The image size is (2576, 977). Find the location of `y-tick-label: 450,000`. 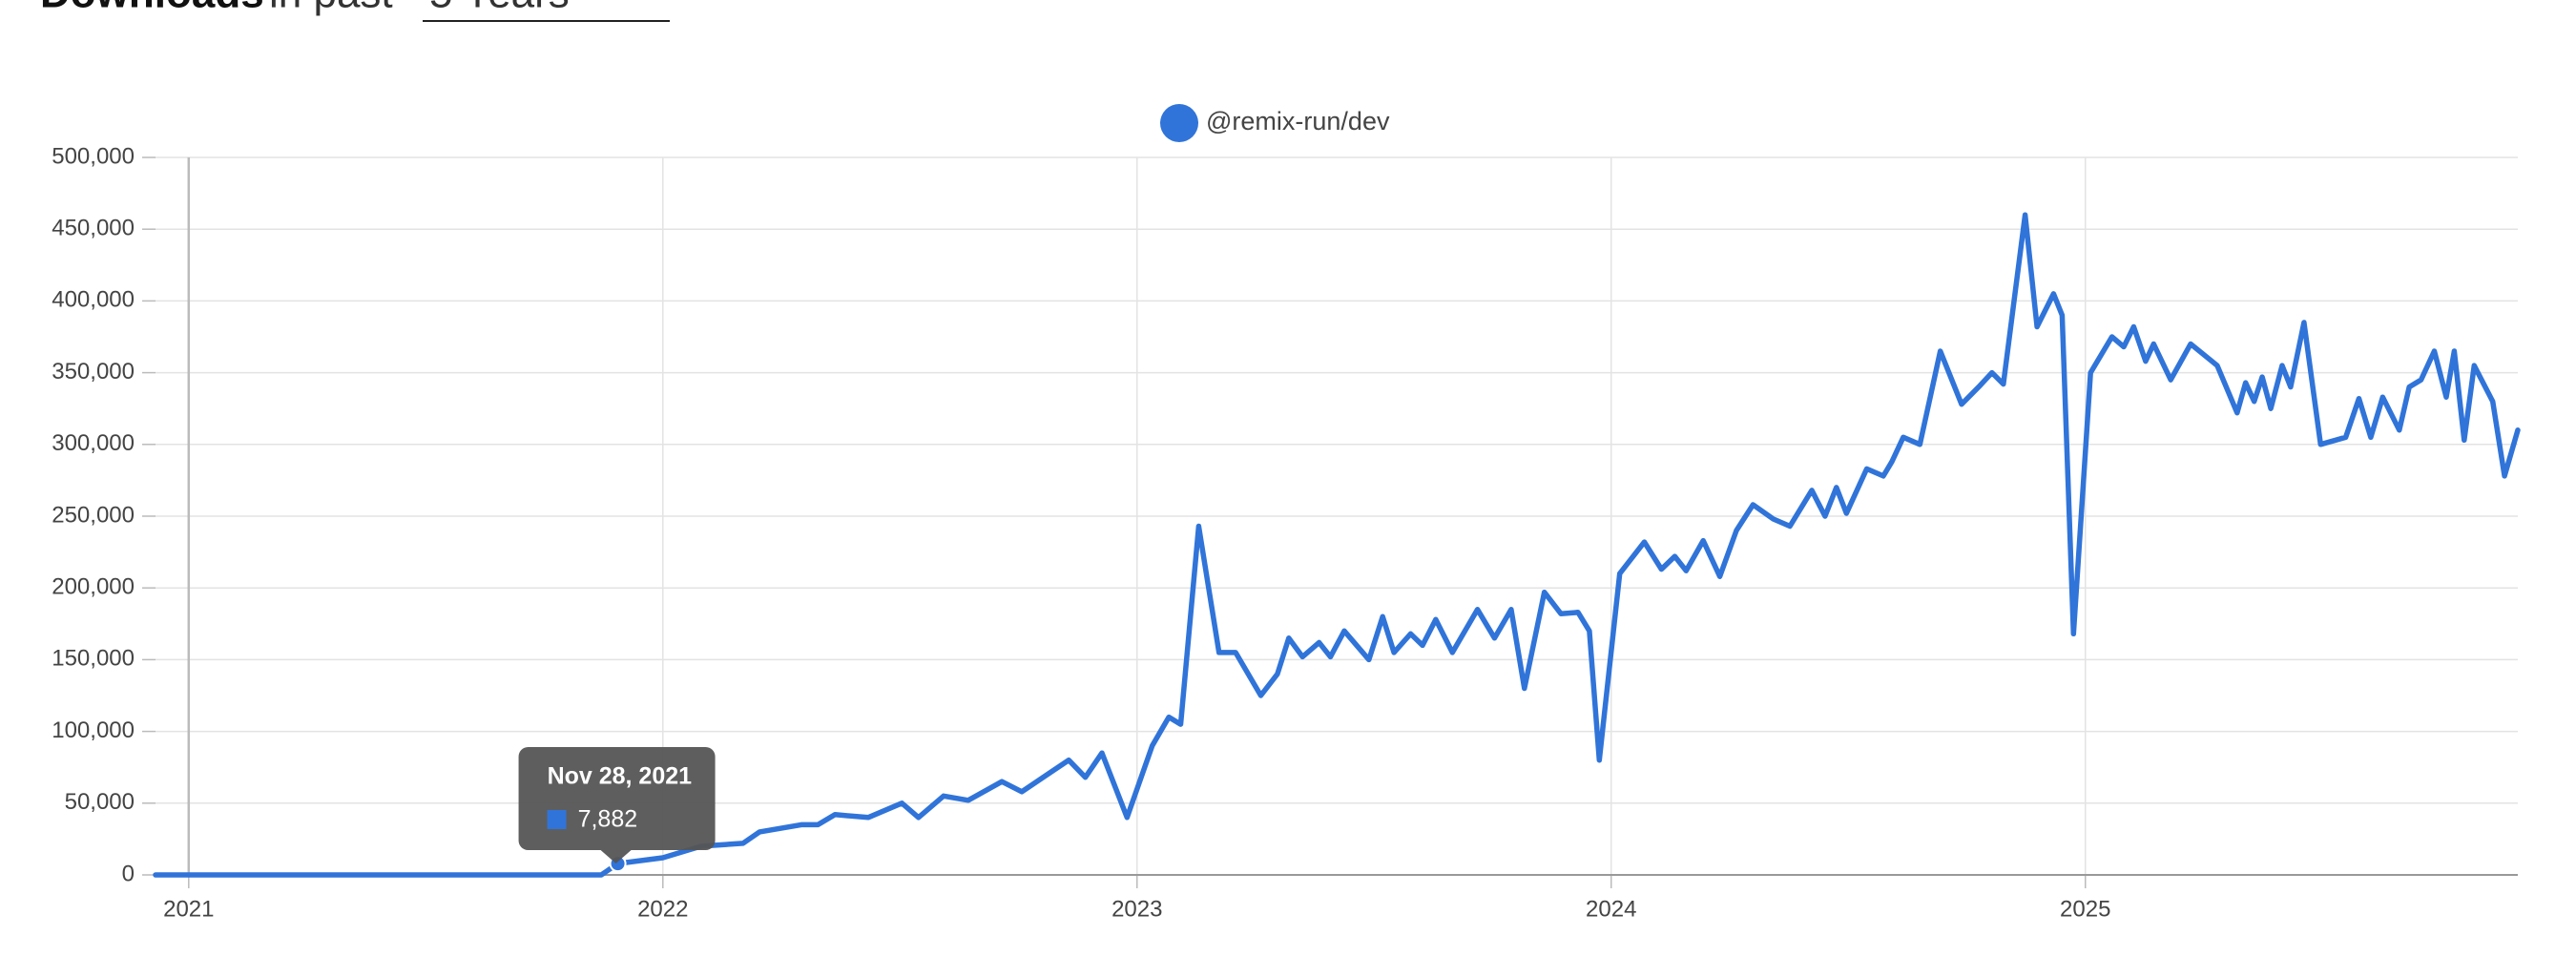

y-tick-label: 450,000 is located at coordinates (93, 228).